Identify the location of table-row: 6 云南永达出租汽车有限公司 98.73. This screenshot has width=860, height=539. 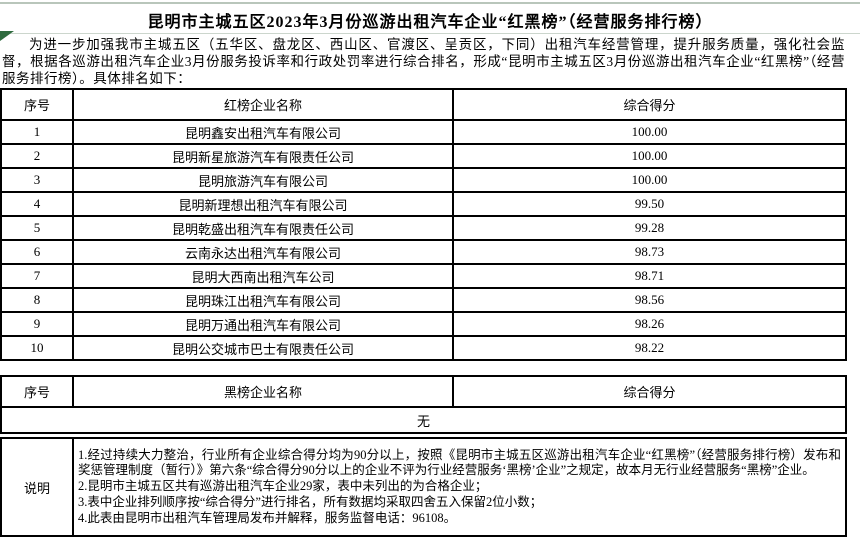
(423, 252).